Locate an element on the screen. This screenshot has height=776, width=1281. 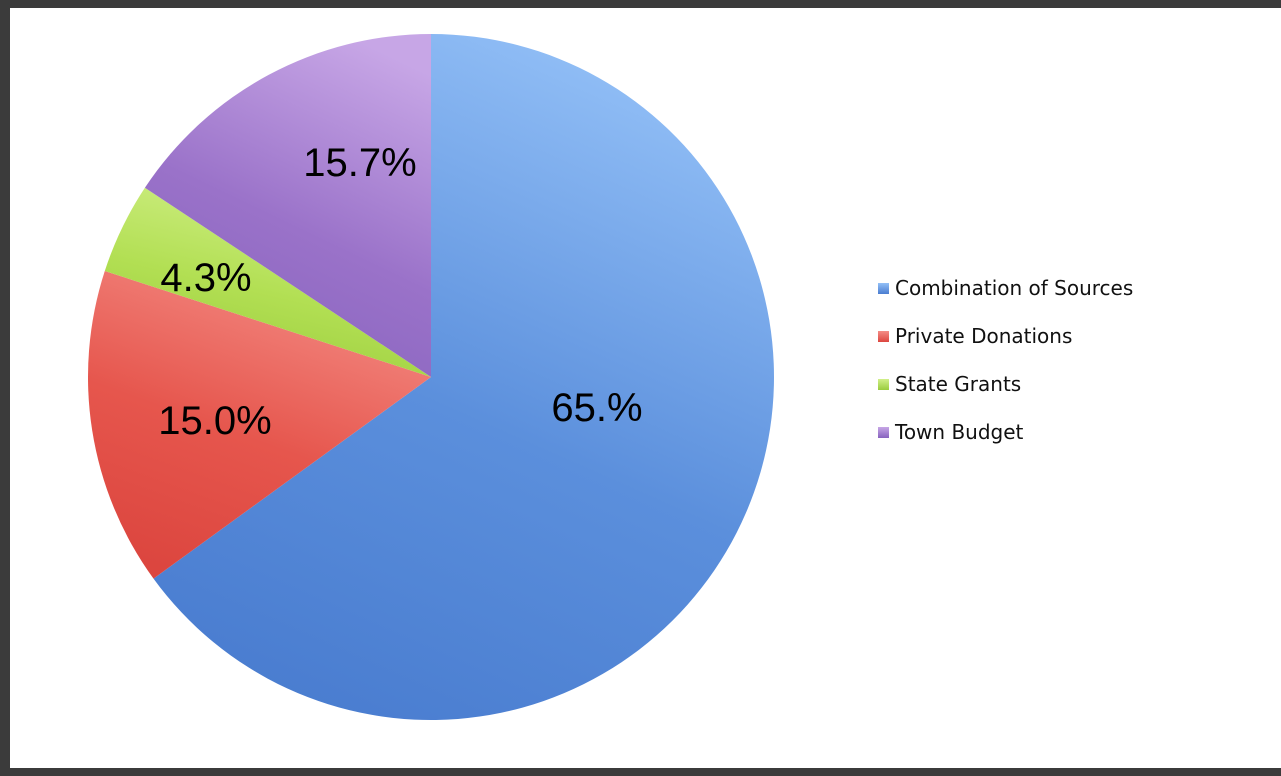
legend-label: Combination of Sources is located at coordinates (1014, 288).